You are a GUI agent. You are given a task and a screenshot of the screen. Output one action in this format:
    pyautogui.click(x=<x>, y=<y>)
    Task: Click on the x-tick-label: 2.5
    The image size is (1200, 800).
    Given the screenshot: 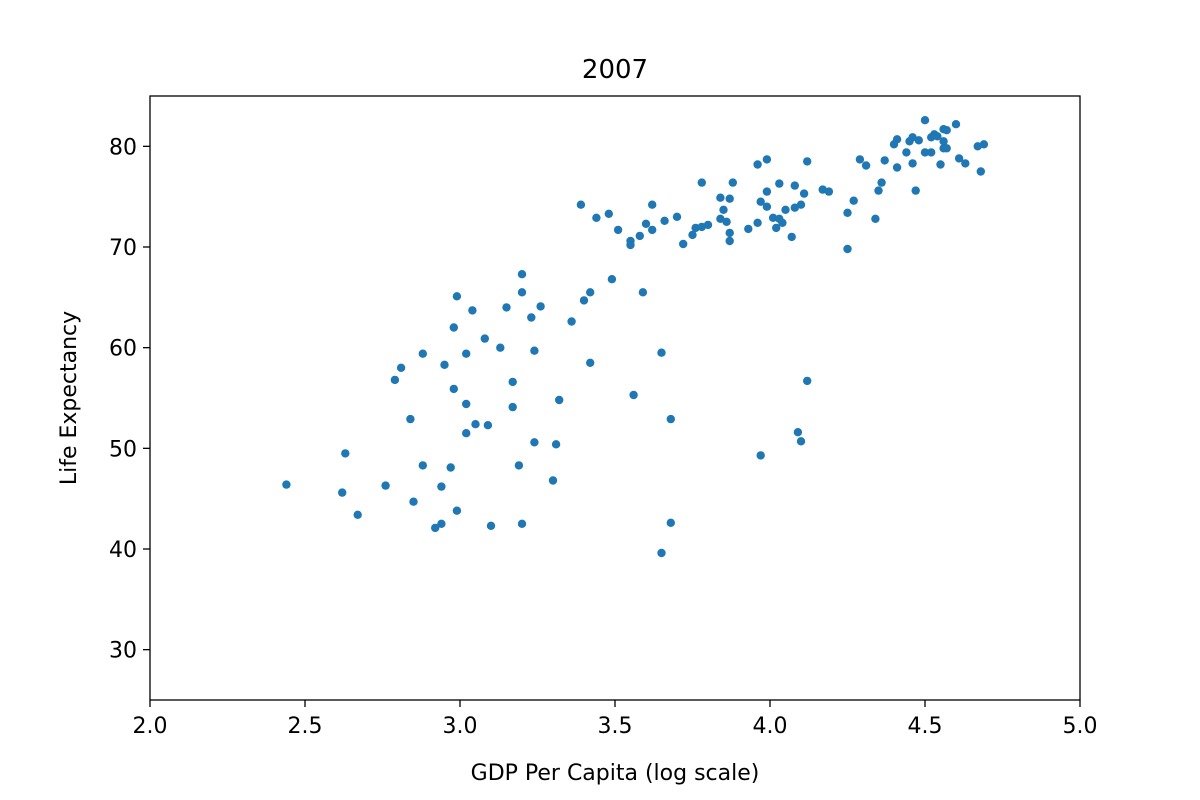 What is the action you would take?
    pyautogui.click(x=305, y=726)
    